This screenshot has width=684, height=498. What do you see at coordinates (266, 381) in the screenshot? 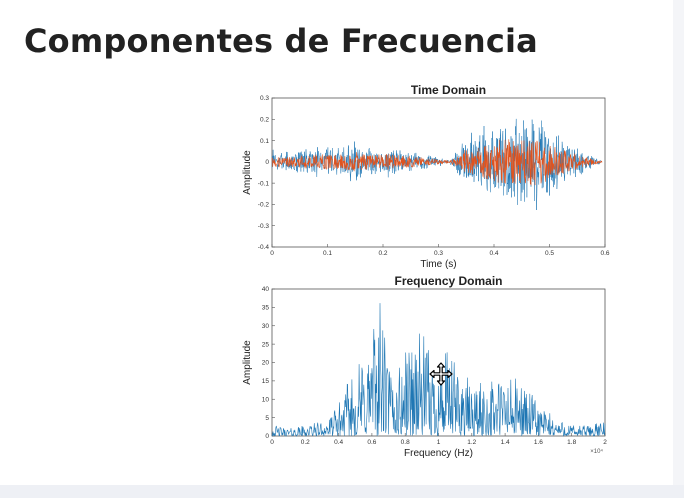
I see `y-tick-label: 15` at bounding box center [266, 381].